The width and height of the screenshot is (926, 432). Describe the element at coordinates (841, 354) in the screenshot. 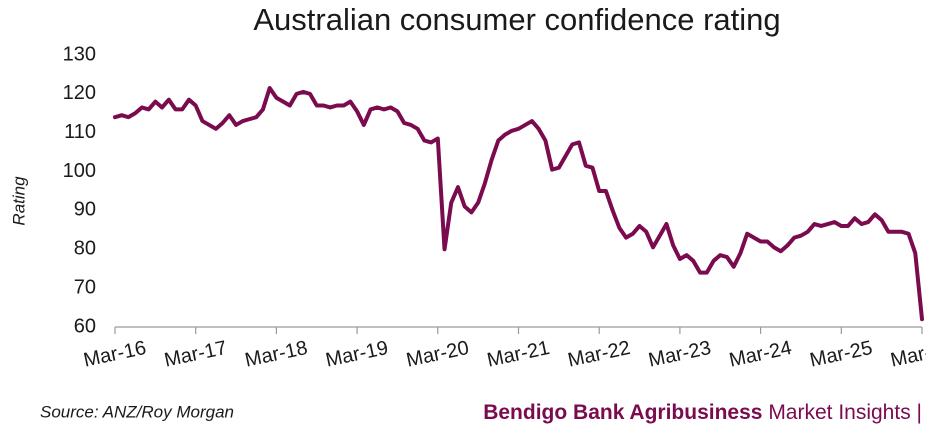

I see `x-tick-label: Mar-25` at that location.